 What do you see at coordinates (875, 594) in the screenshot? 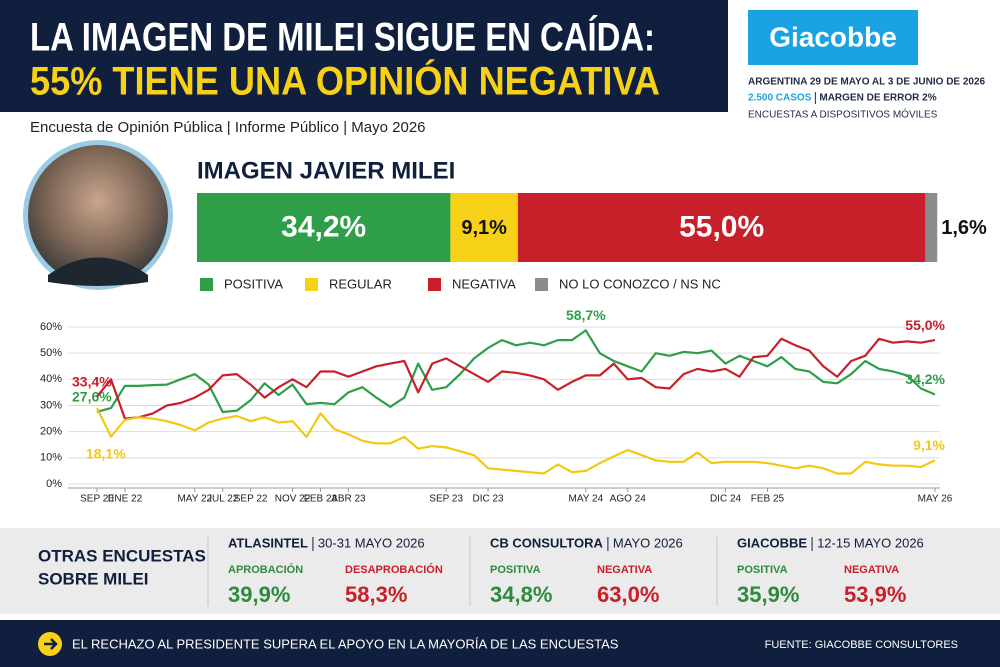
I see `poll-metric-value: 53,9%` at bounding box center [875, 594].